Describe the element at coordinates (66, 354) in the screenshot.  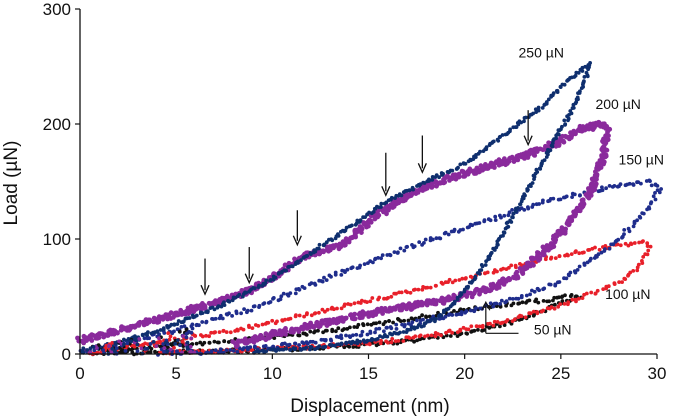
I see `y-tick-label: 0` at that location.